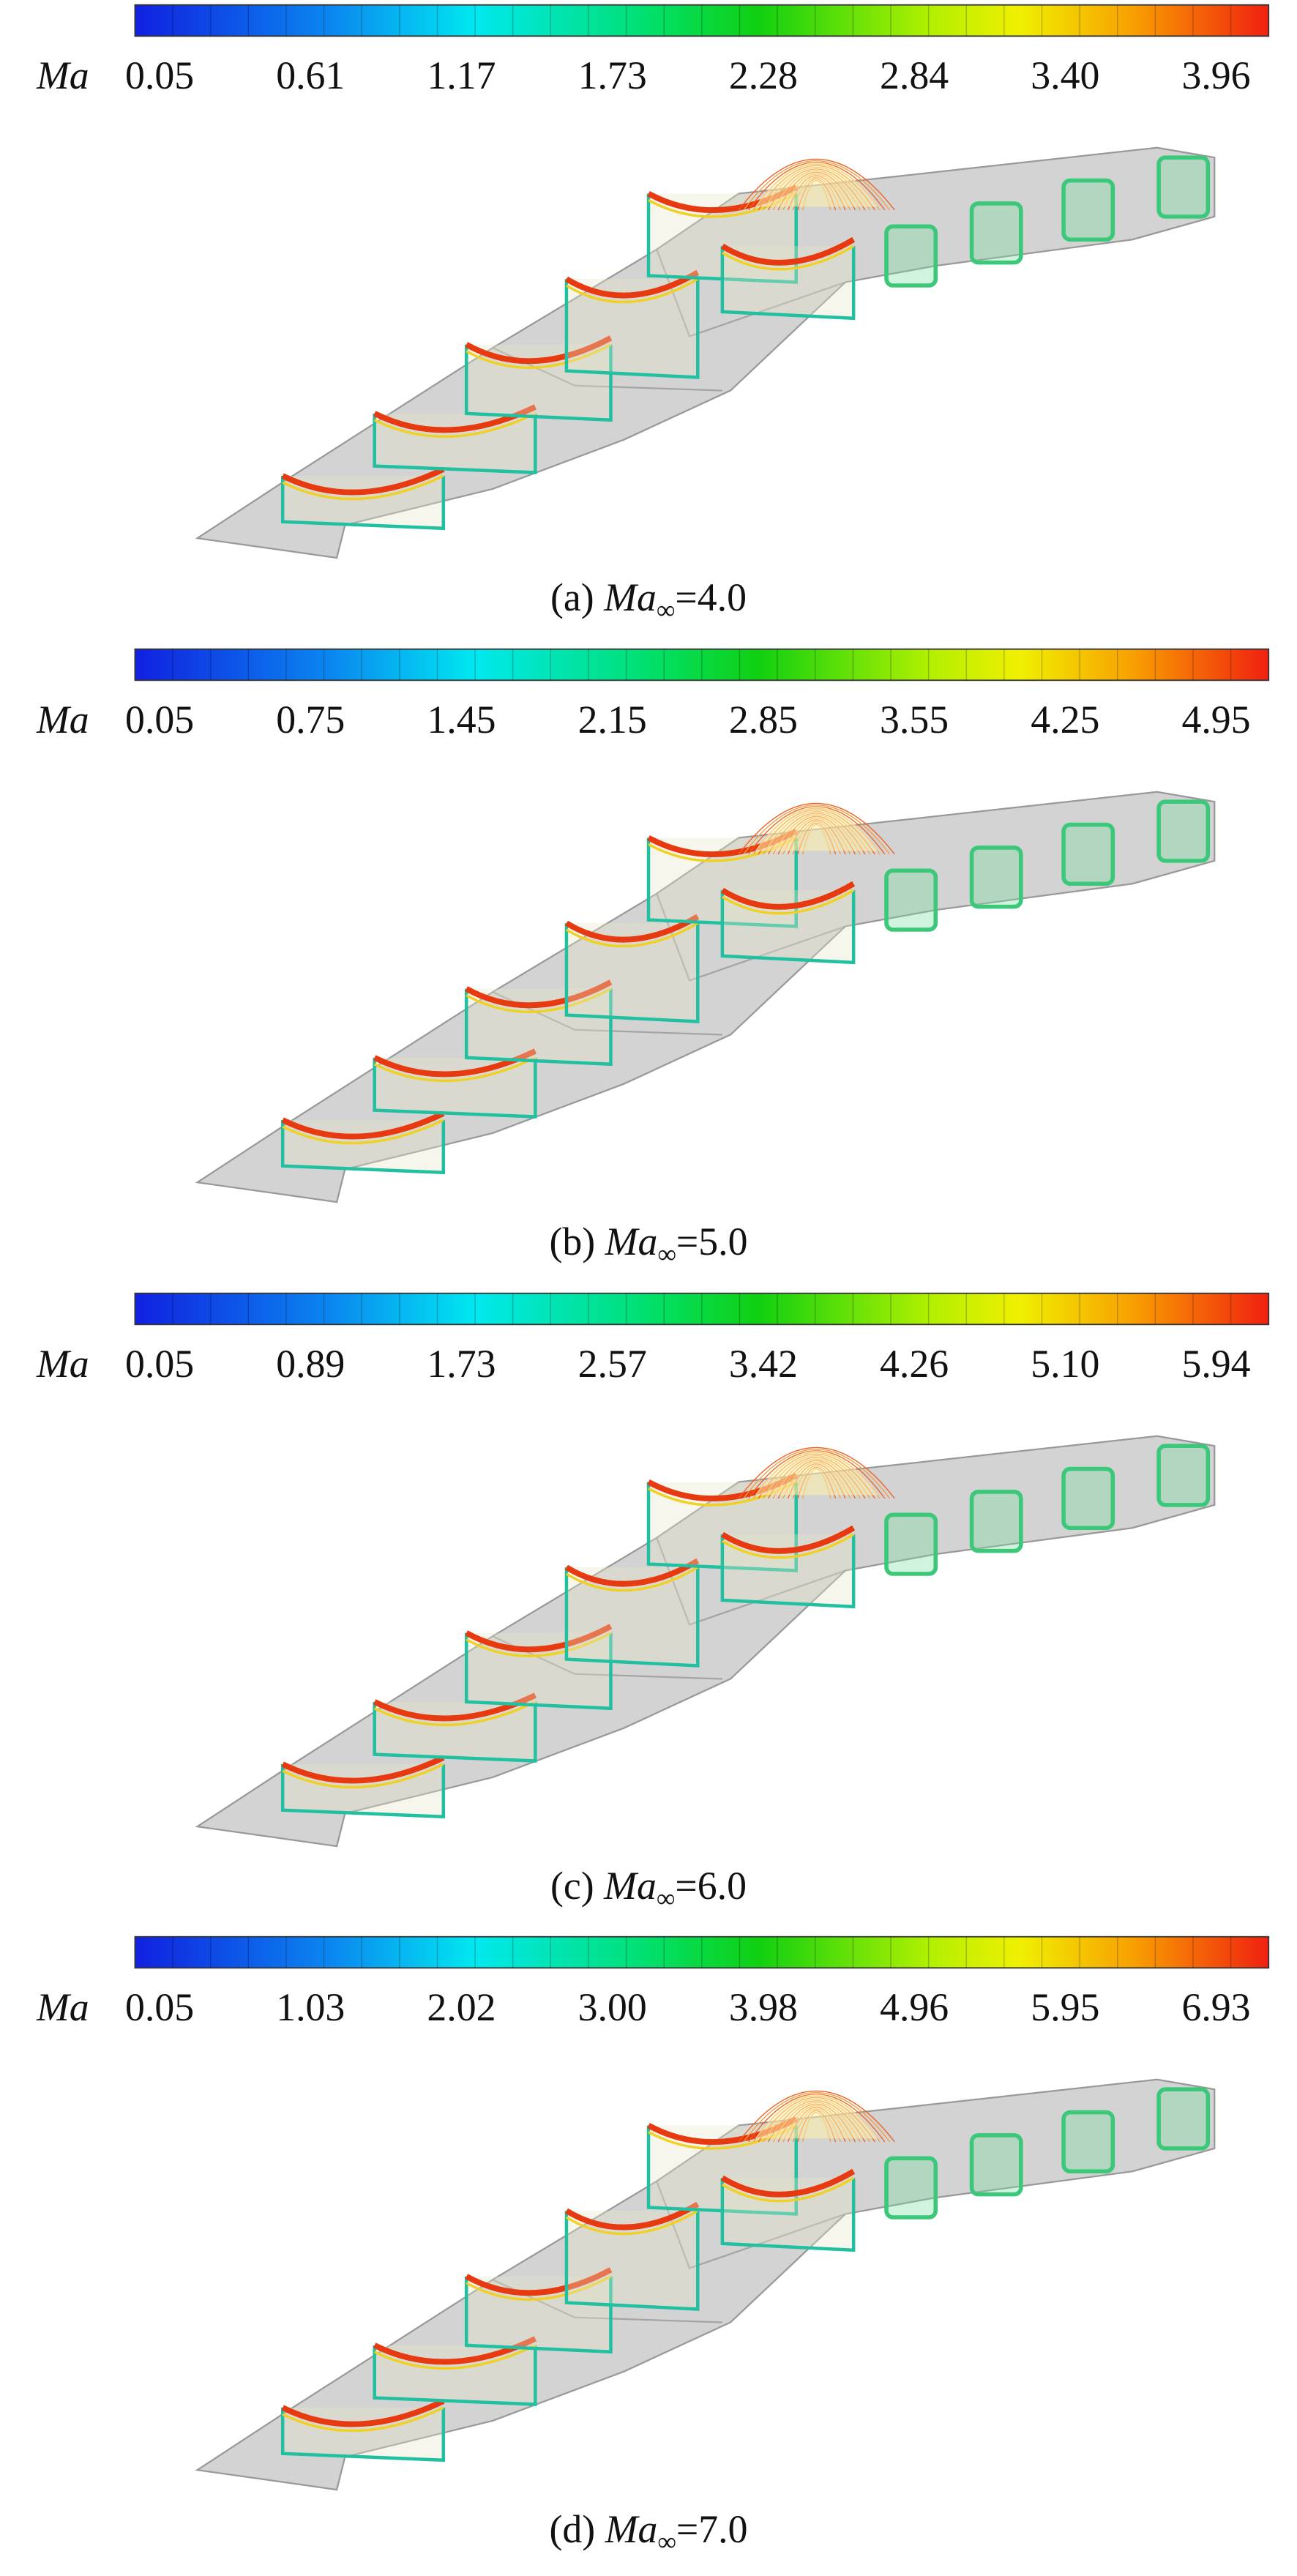 The height and width of the screenshot is (2576, 1297). Describe the element at coordinates (572, 1241) in the screenshot. I see `caption-label: (b)` at that location.